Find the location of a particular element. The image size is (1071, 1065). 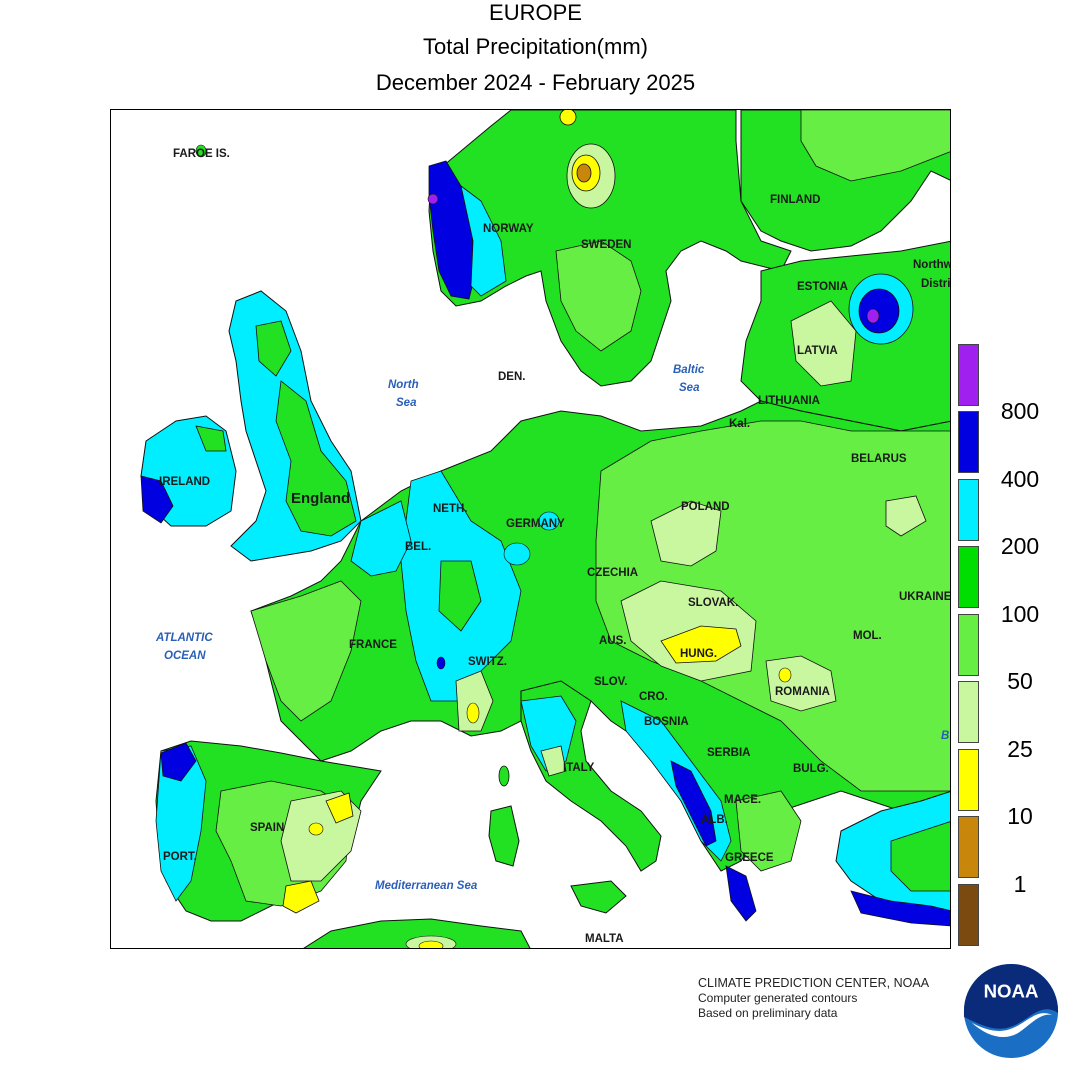

label-belarus: BELARUS is located at coordinates (879, 459).